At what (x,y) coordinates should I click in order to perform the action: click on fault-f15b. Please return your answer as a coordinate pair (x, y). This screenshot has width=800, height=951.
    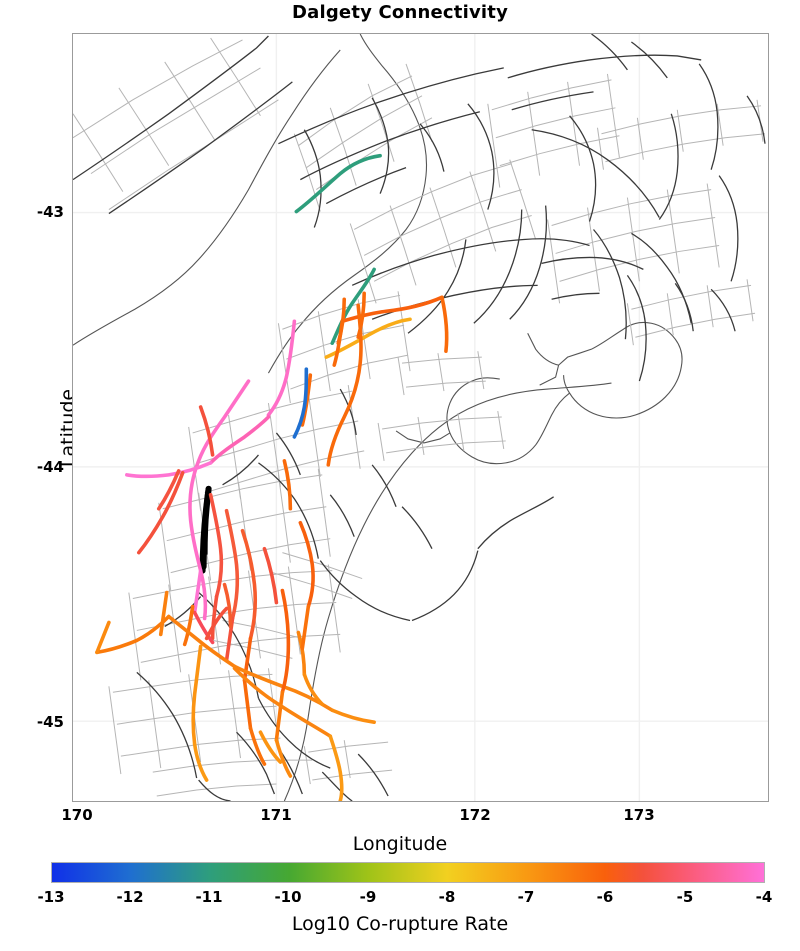
    Looking at the image, I should click on (287, 485).